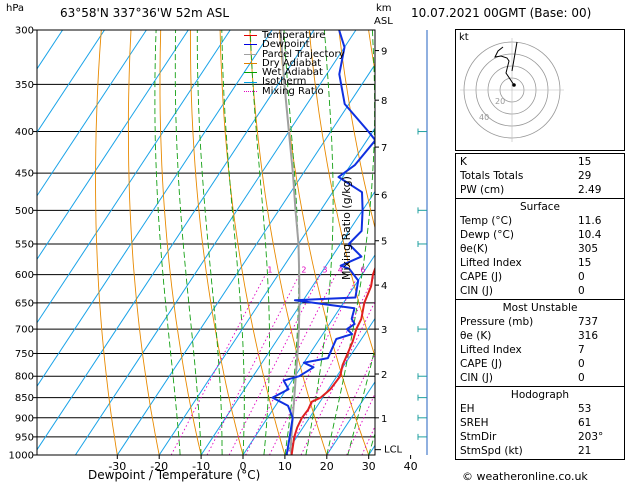 The height and width of the screenshot is (486, 629). I want to click on height-tick-label: 8, so click(384, 101).